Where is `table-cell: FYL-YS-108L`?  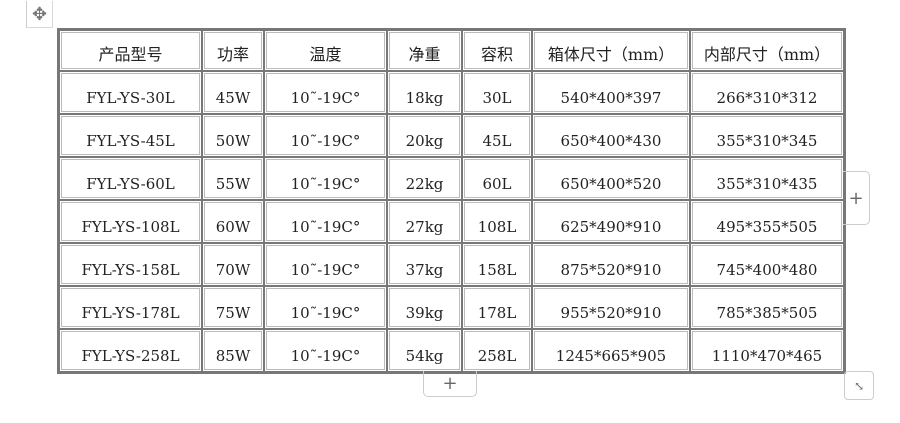
table-cell: FYL-YS-108L is located at coordinates (130, 221).